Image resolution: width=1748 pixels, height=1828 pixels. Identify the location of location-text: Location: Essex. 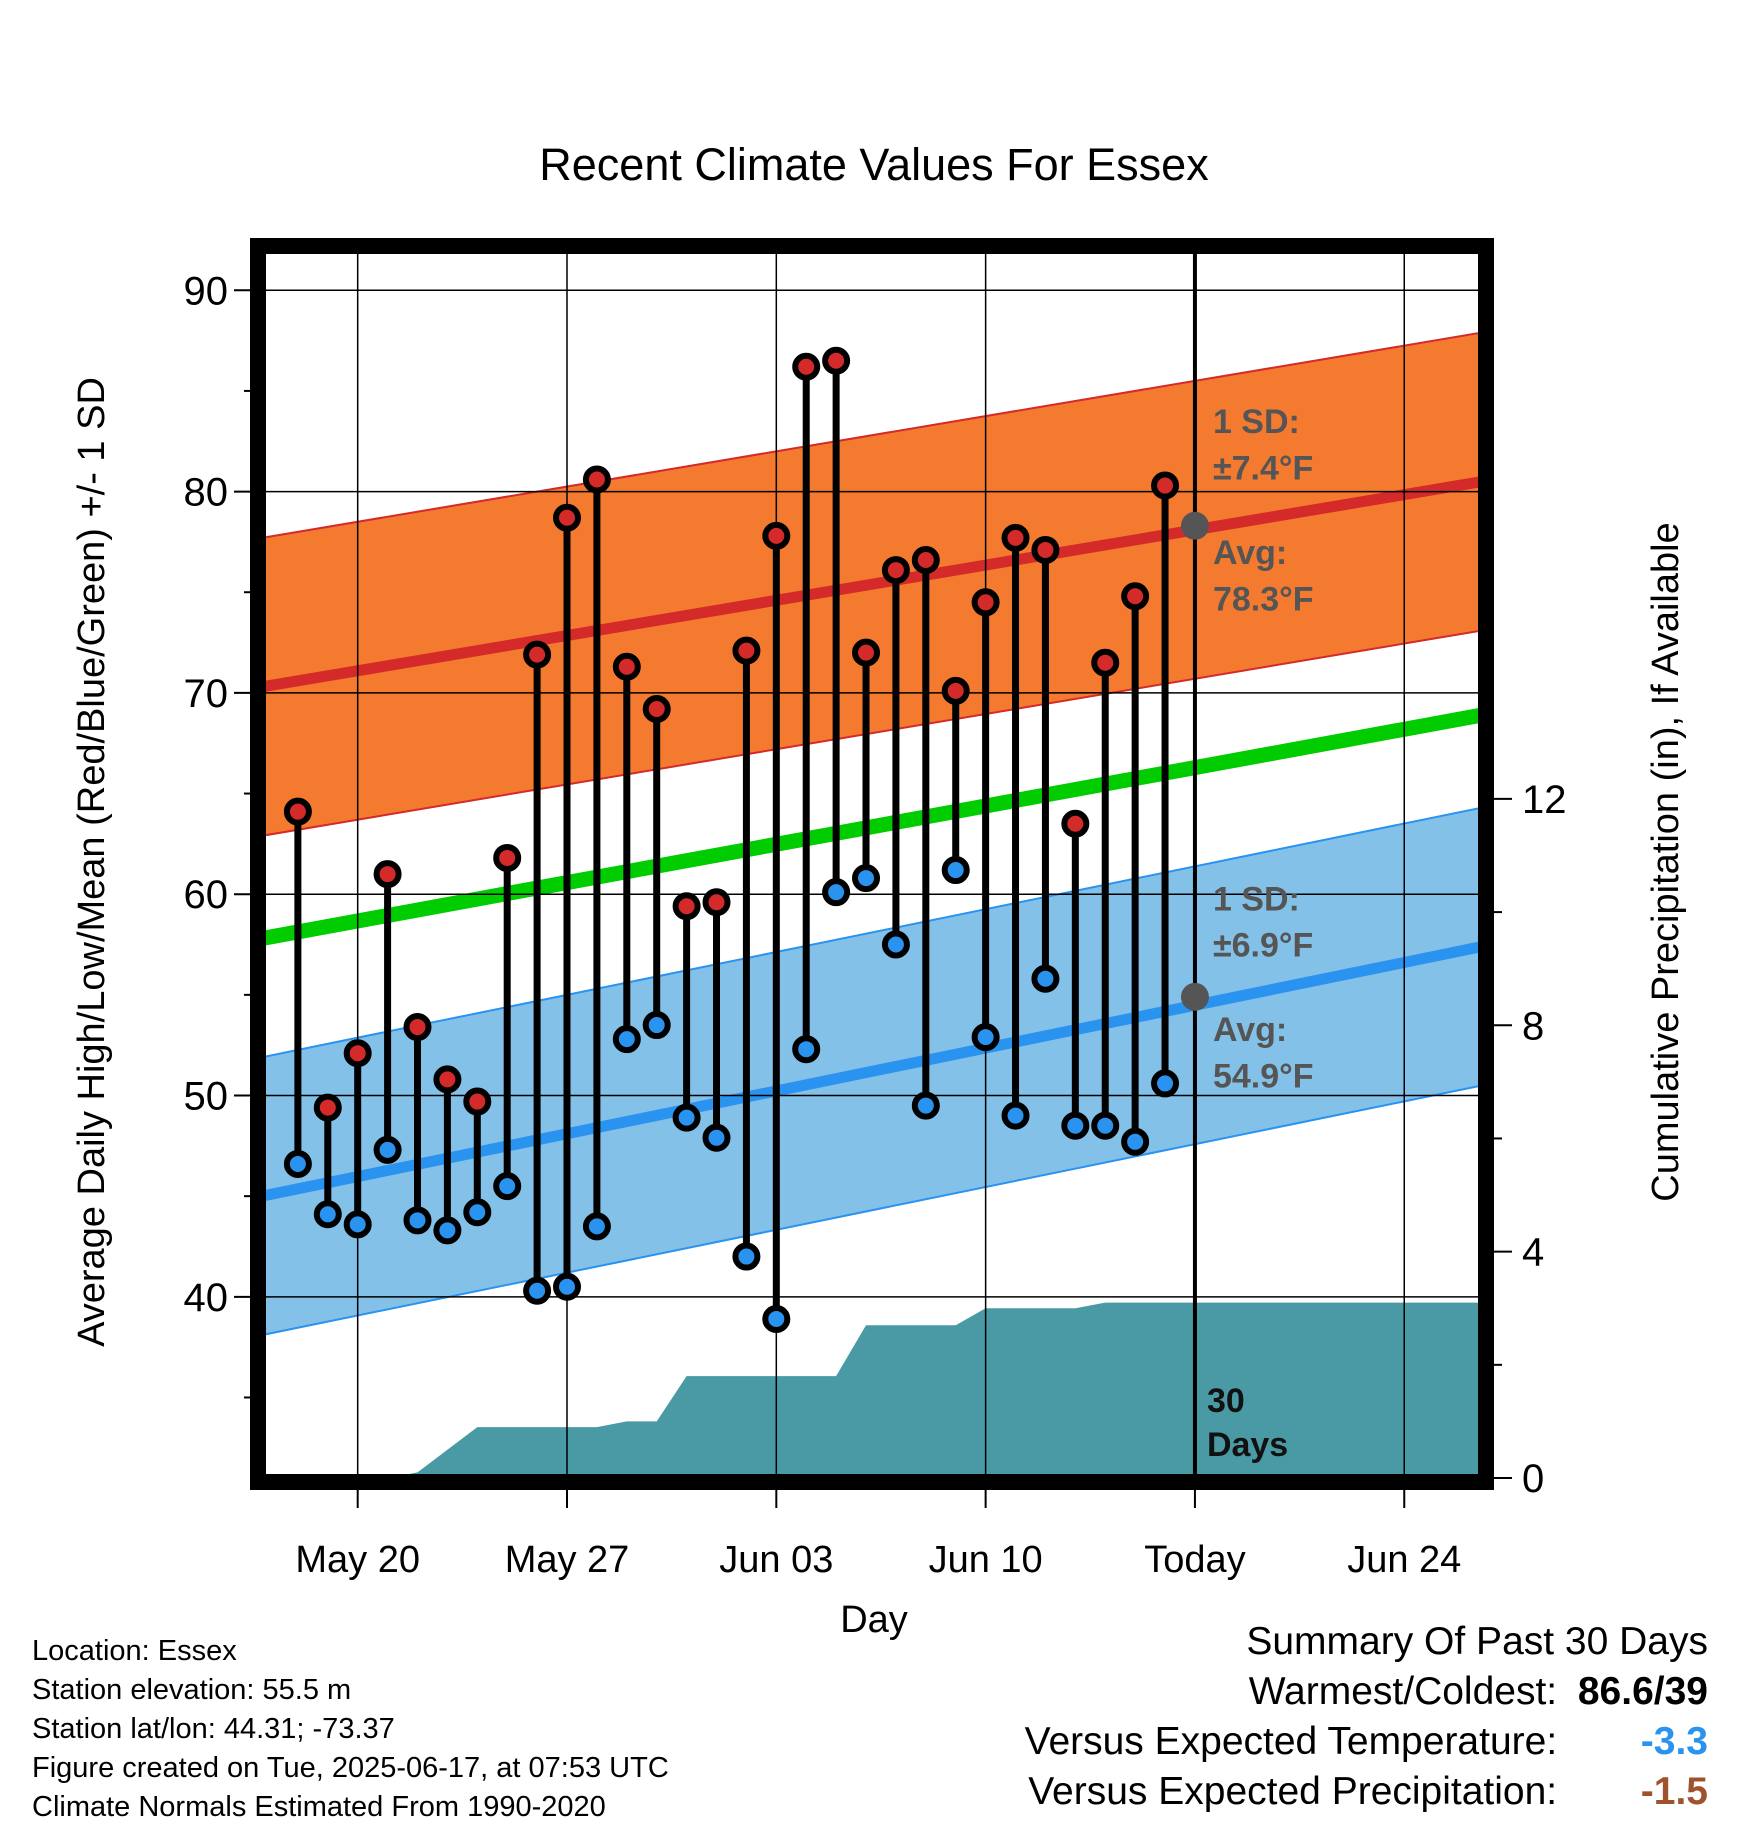
(134, 1651).